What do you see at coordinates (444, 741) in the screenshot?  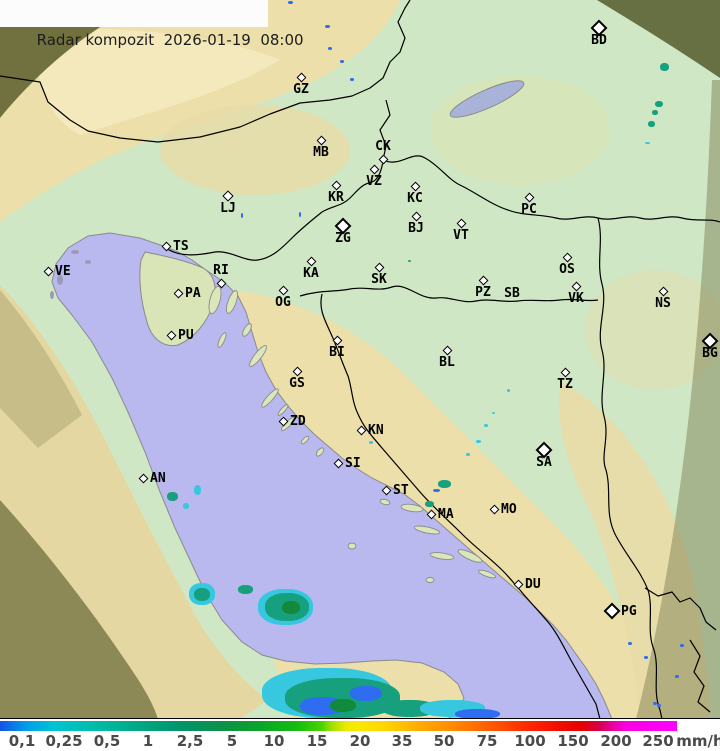 I see `legend-tick-label: 50` at bounding box center [444, 741].